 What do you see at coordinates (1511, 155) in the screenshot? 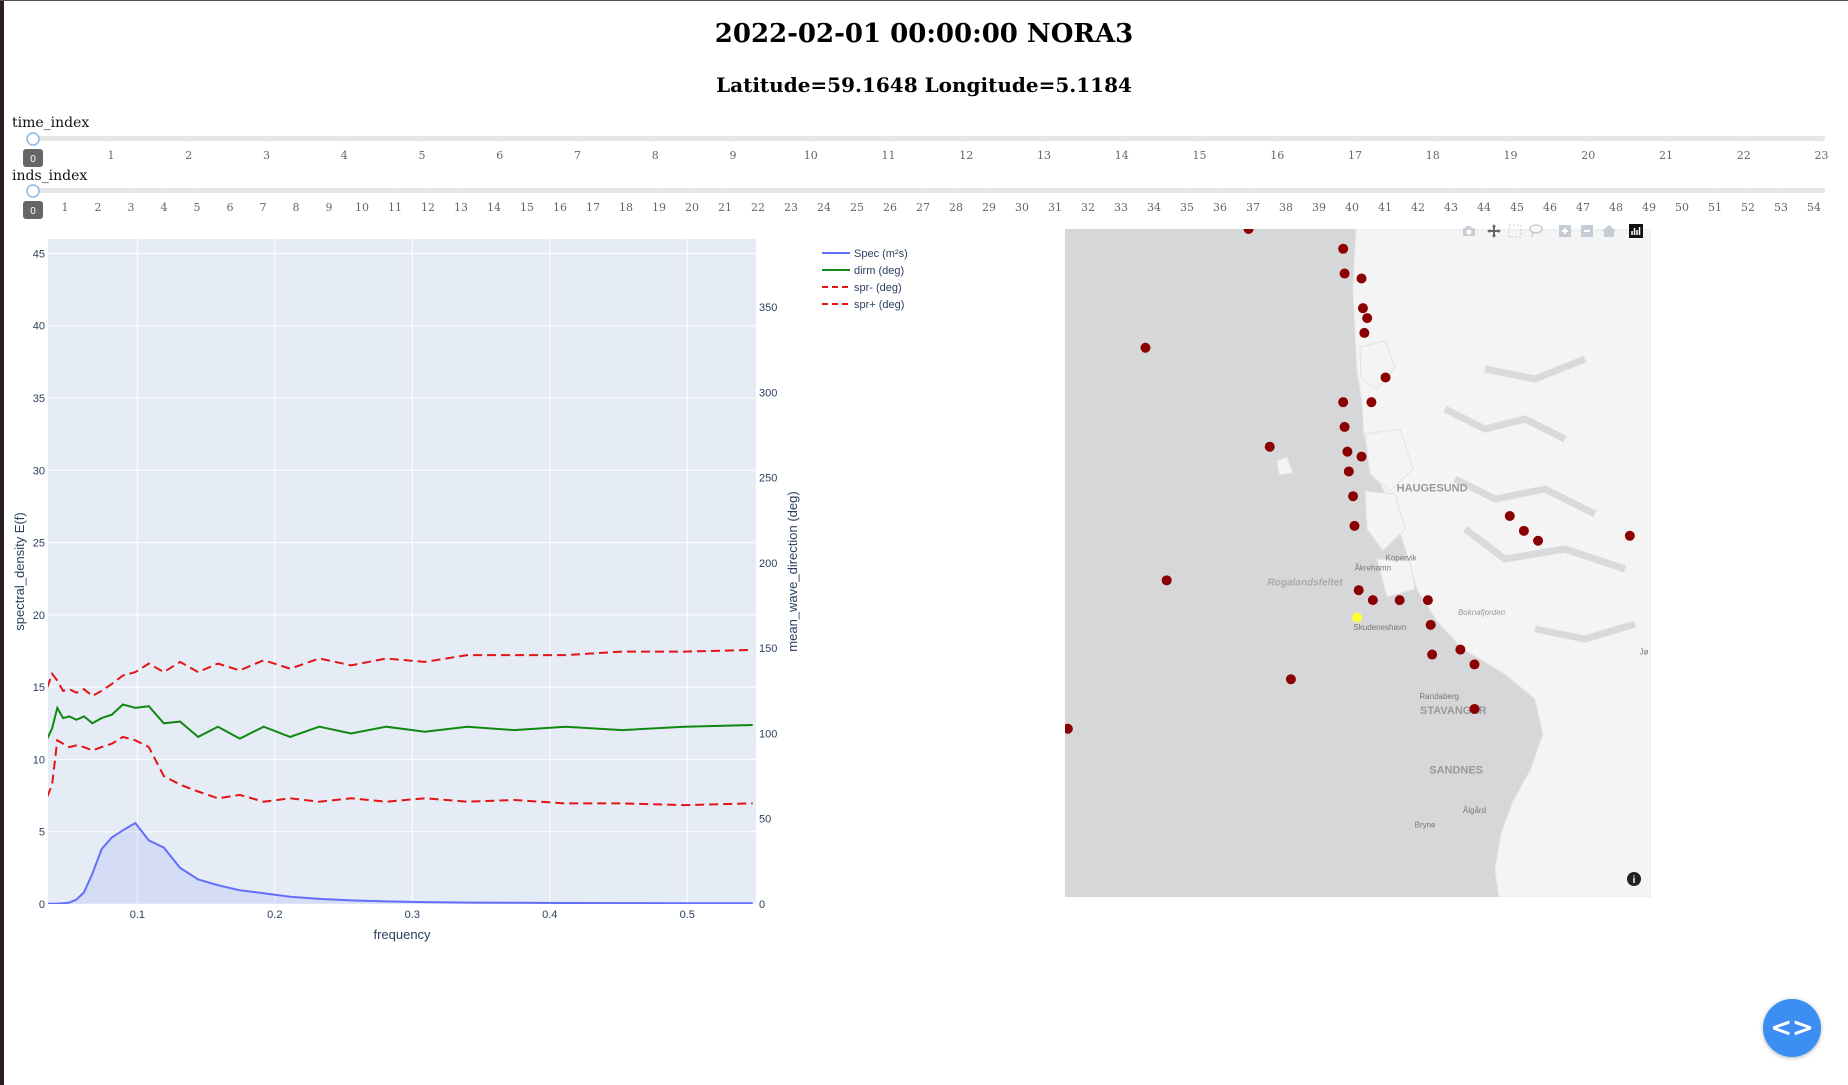
I see `slider-step-label: 19` at bounding box center [1511, 155].